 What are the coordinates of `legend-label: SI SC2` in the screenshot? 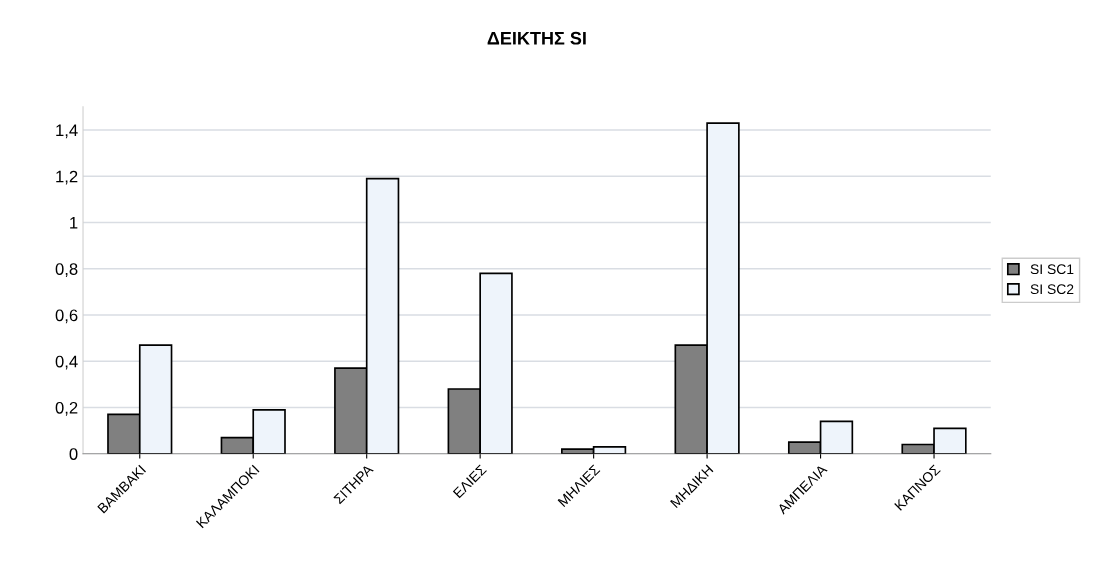 It's located at (1052, 289).